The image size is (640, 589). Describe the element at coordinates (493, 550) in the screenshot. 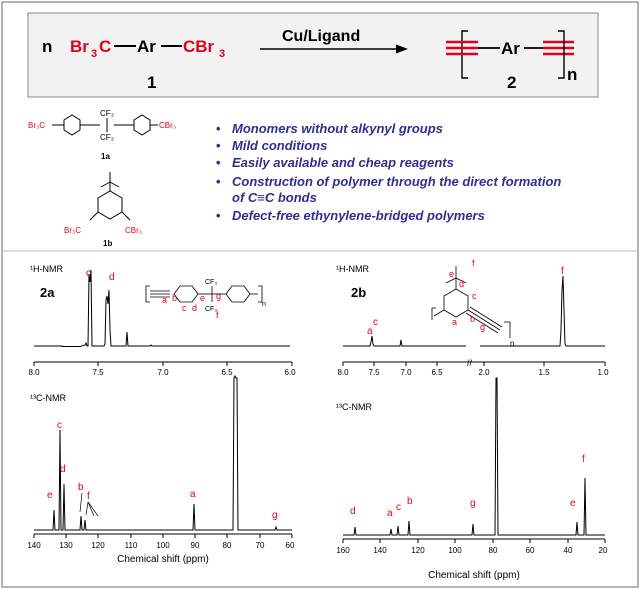

I see `c2b-tick: 80` at that location.